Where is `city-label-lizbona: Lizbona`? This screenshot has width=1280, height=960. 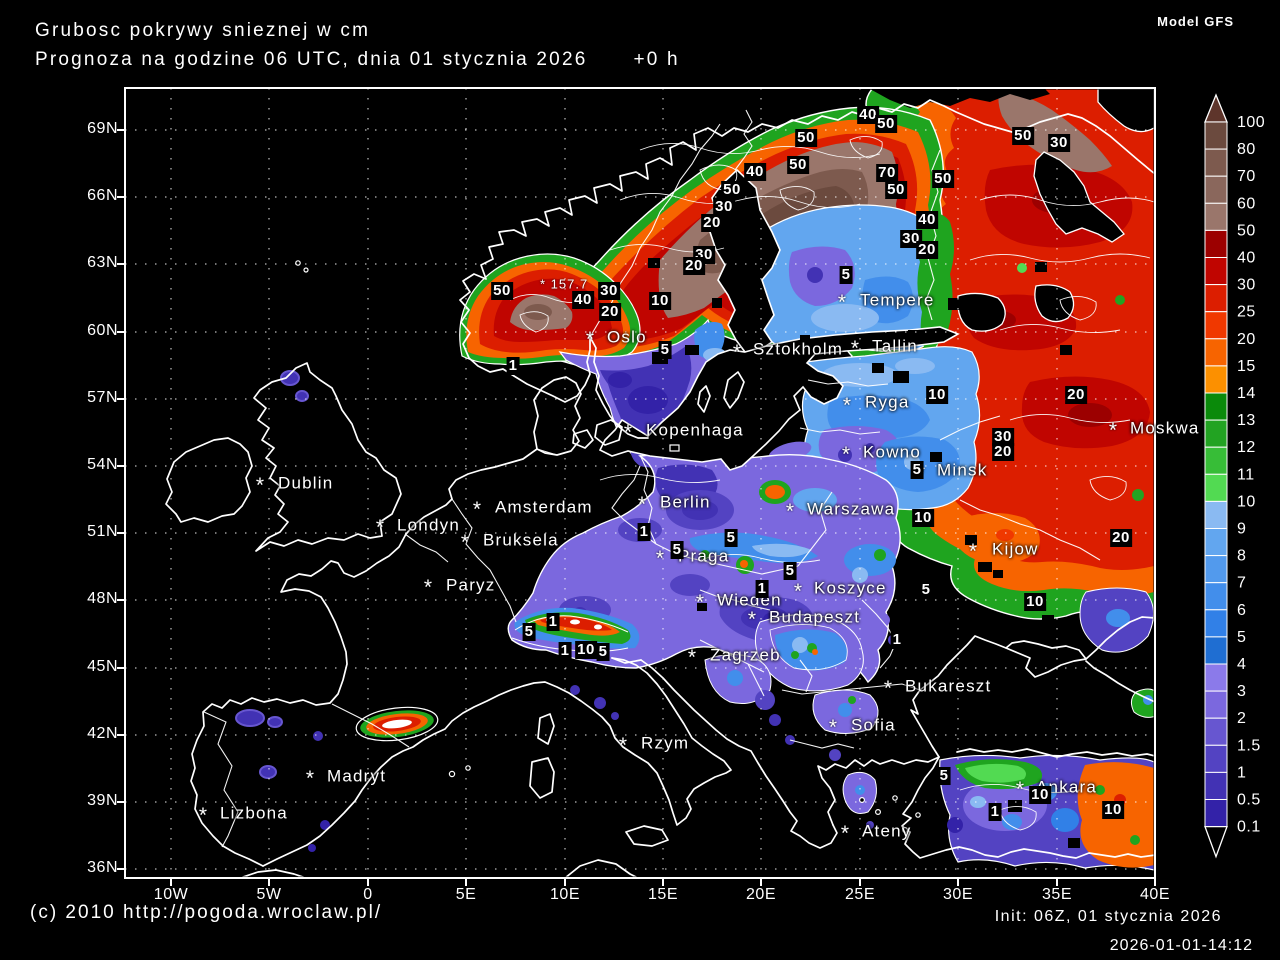 city-label-lizbona: Lizbona is located at coordinates (254, 813).